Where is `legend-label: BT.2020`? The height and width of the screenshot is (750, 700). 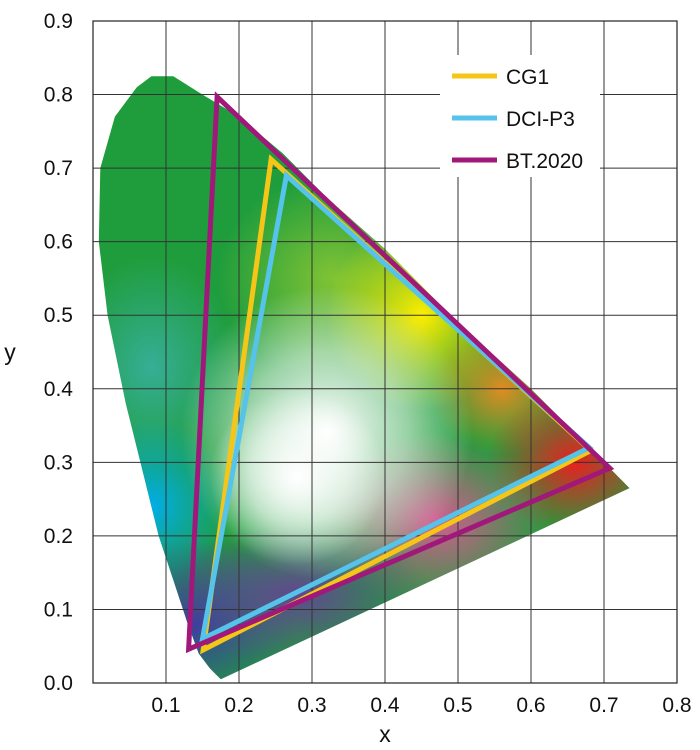 legend-label: BT.2020 is located at coordinates (544, 161).